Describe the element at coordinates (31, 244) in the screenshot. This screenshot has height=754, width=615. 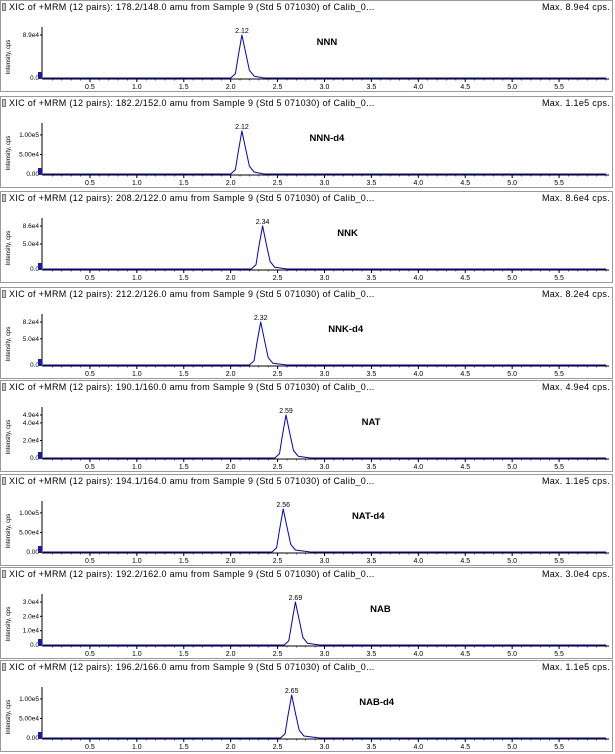
I see `y-tick-label: 5.0e4` at that location.